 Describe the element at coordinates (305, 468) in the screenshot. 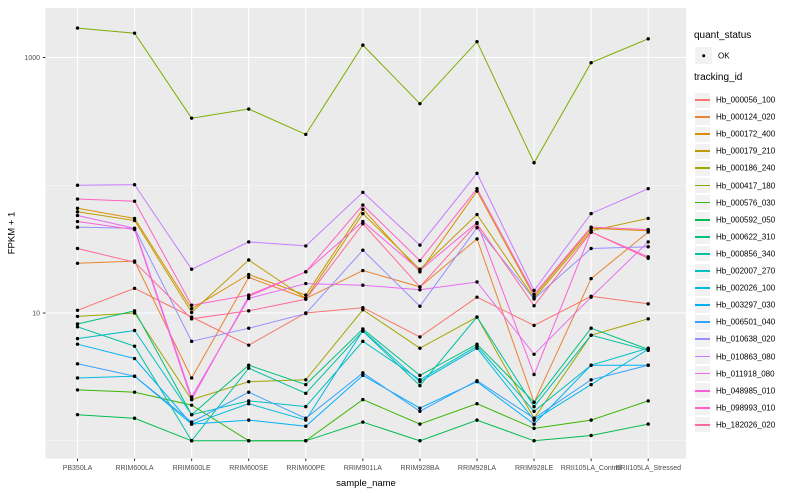

I see `x-tick-label: RRIM600PE` at that location.